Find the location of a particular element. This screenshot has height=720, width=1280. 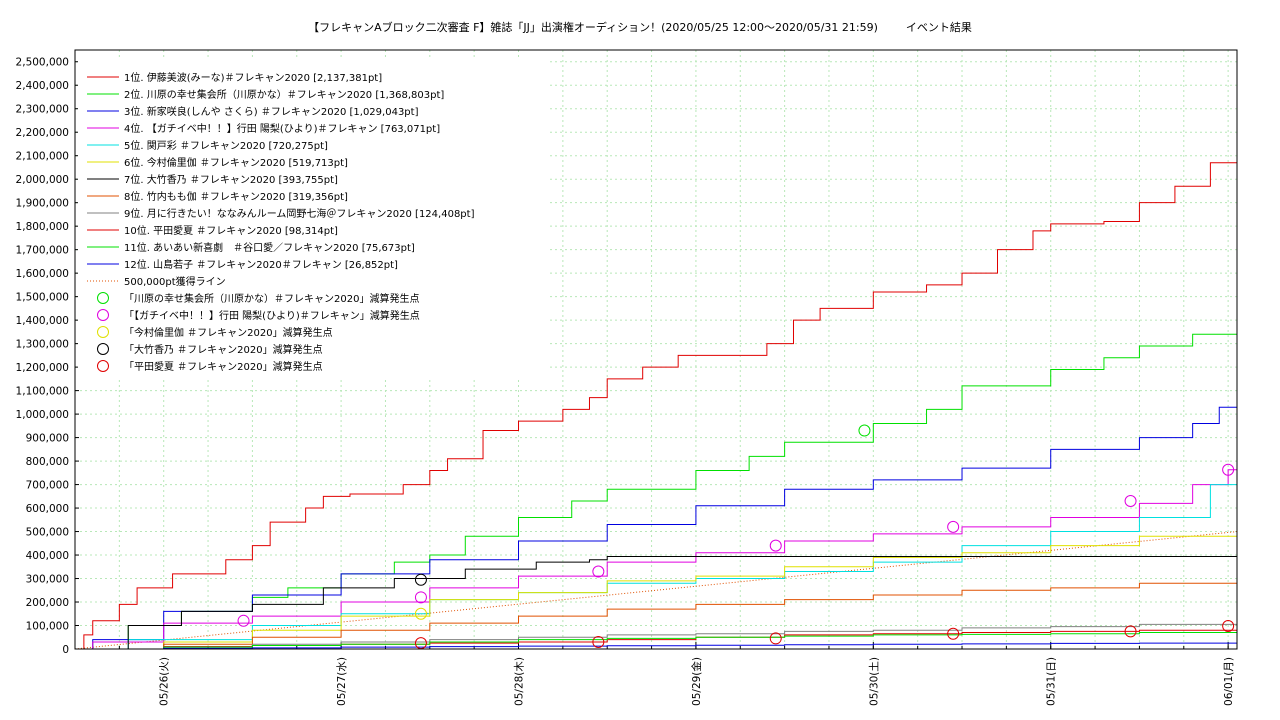

y-tick-label: 0 is located at coordinates (65, 650).